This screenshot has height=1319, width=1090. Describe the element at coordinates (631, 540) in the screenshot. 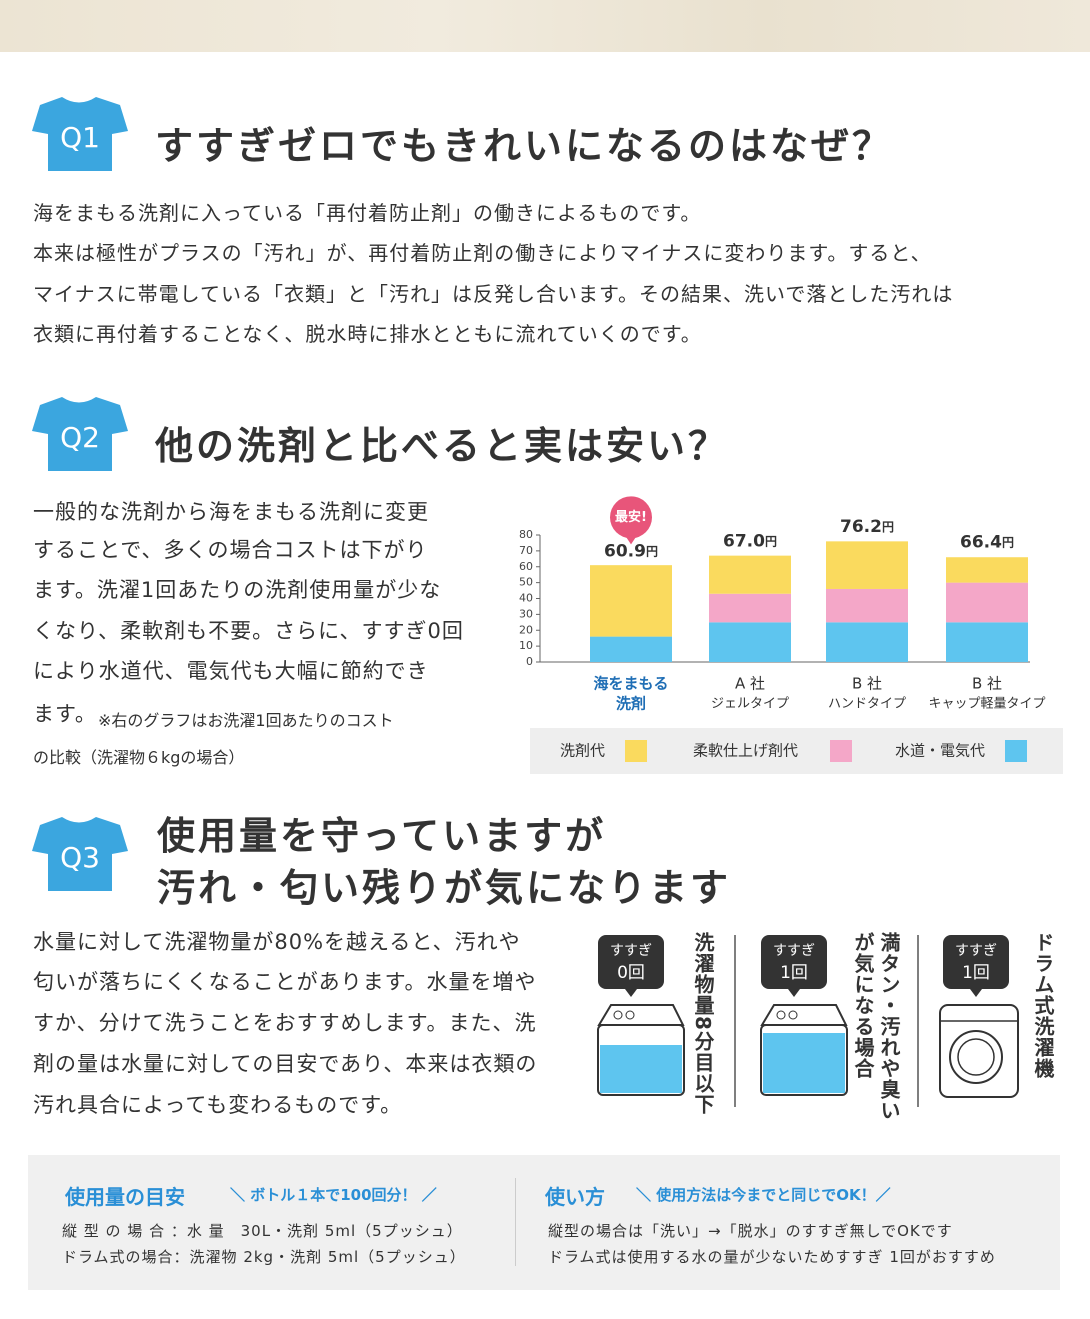

I see `annotation-pointer` at that location.